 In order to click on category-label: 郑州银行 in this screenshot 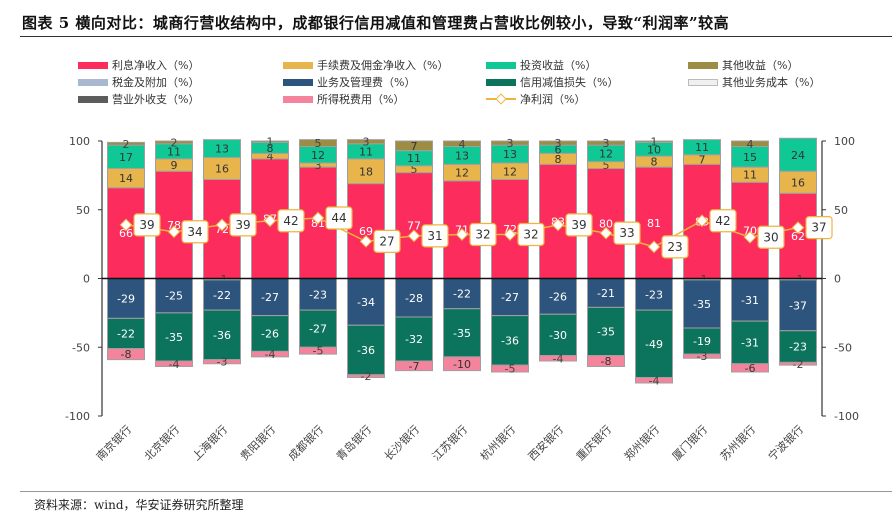, I will do `click(641, 442)`.